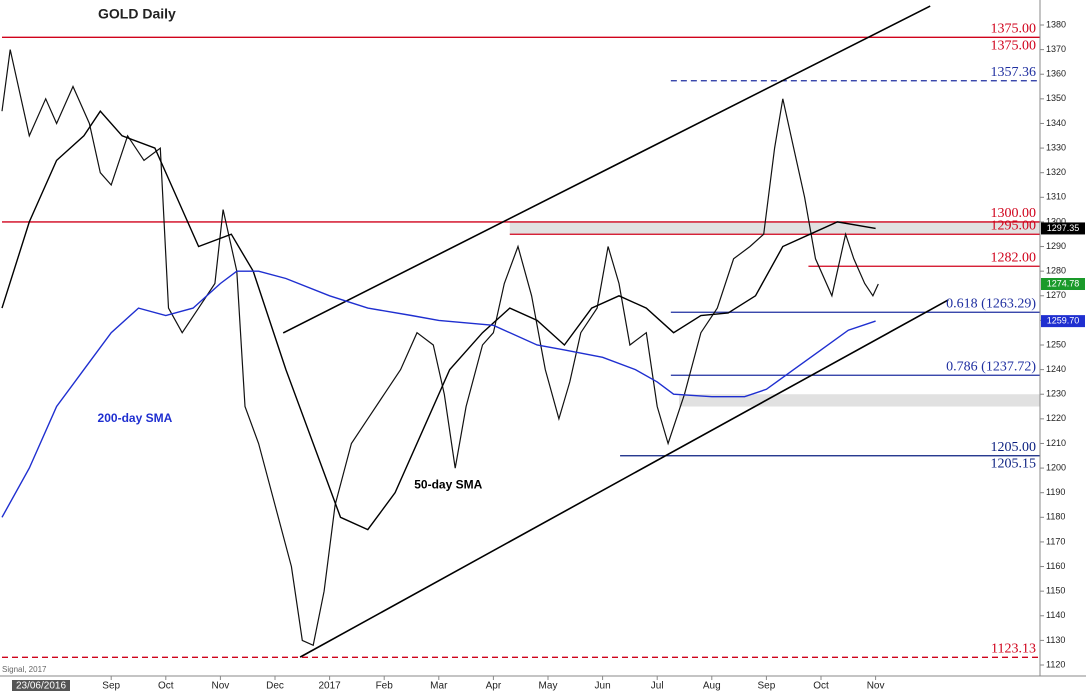  What do you see at coordinates (1055, 492) in the screenshot?
I see `y-tick-label: 1190` at bounding box center [1055, 492].